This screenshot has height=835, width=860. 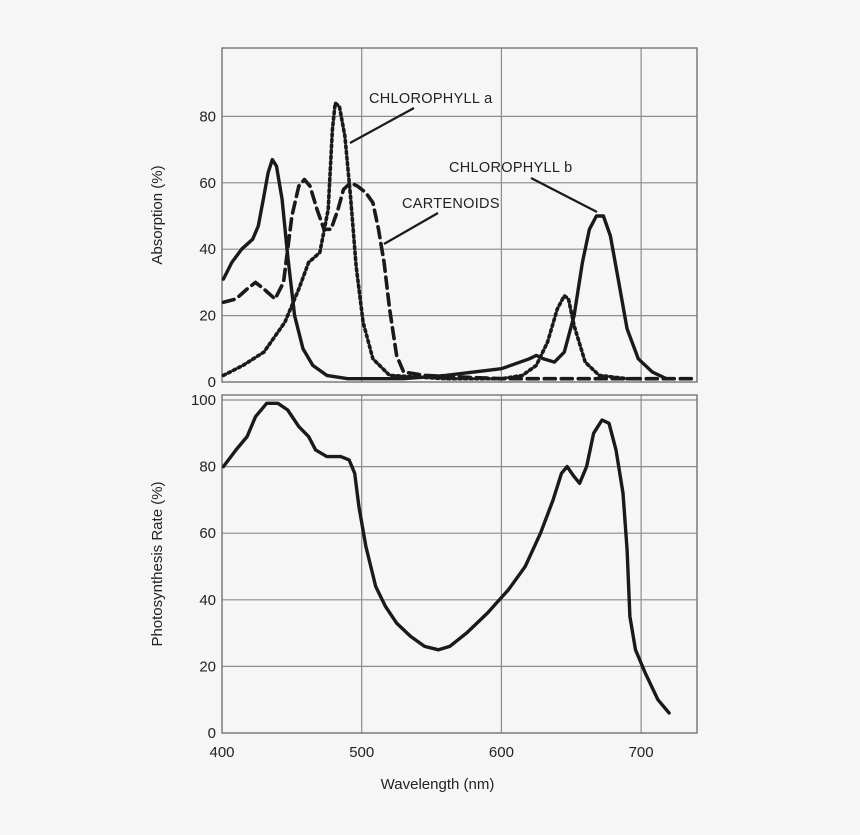 What do you see at coordinates (451, 204) in the screenshot?
I see `annotation-label: CARTENOIDS` at bounding box center [451, 204].